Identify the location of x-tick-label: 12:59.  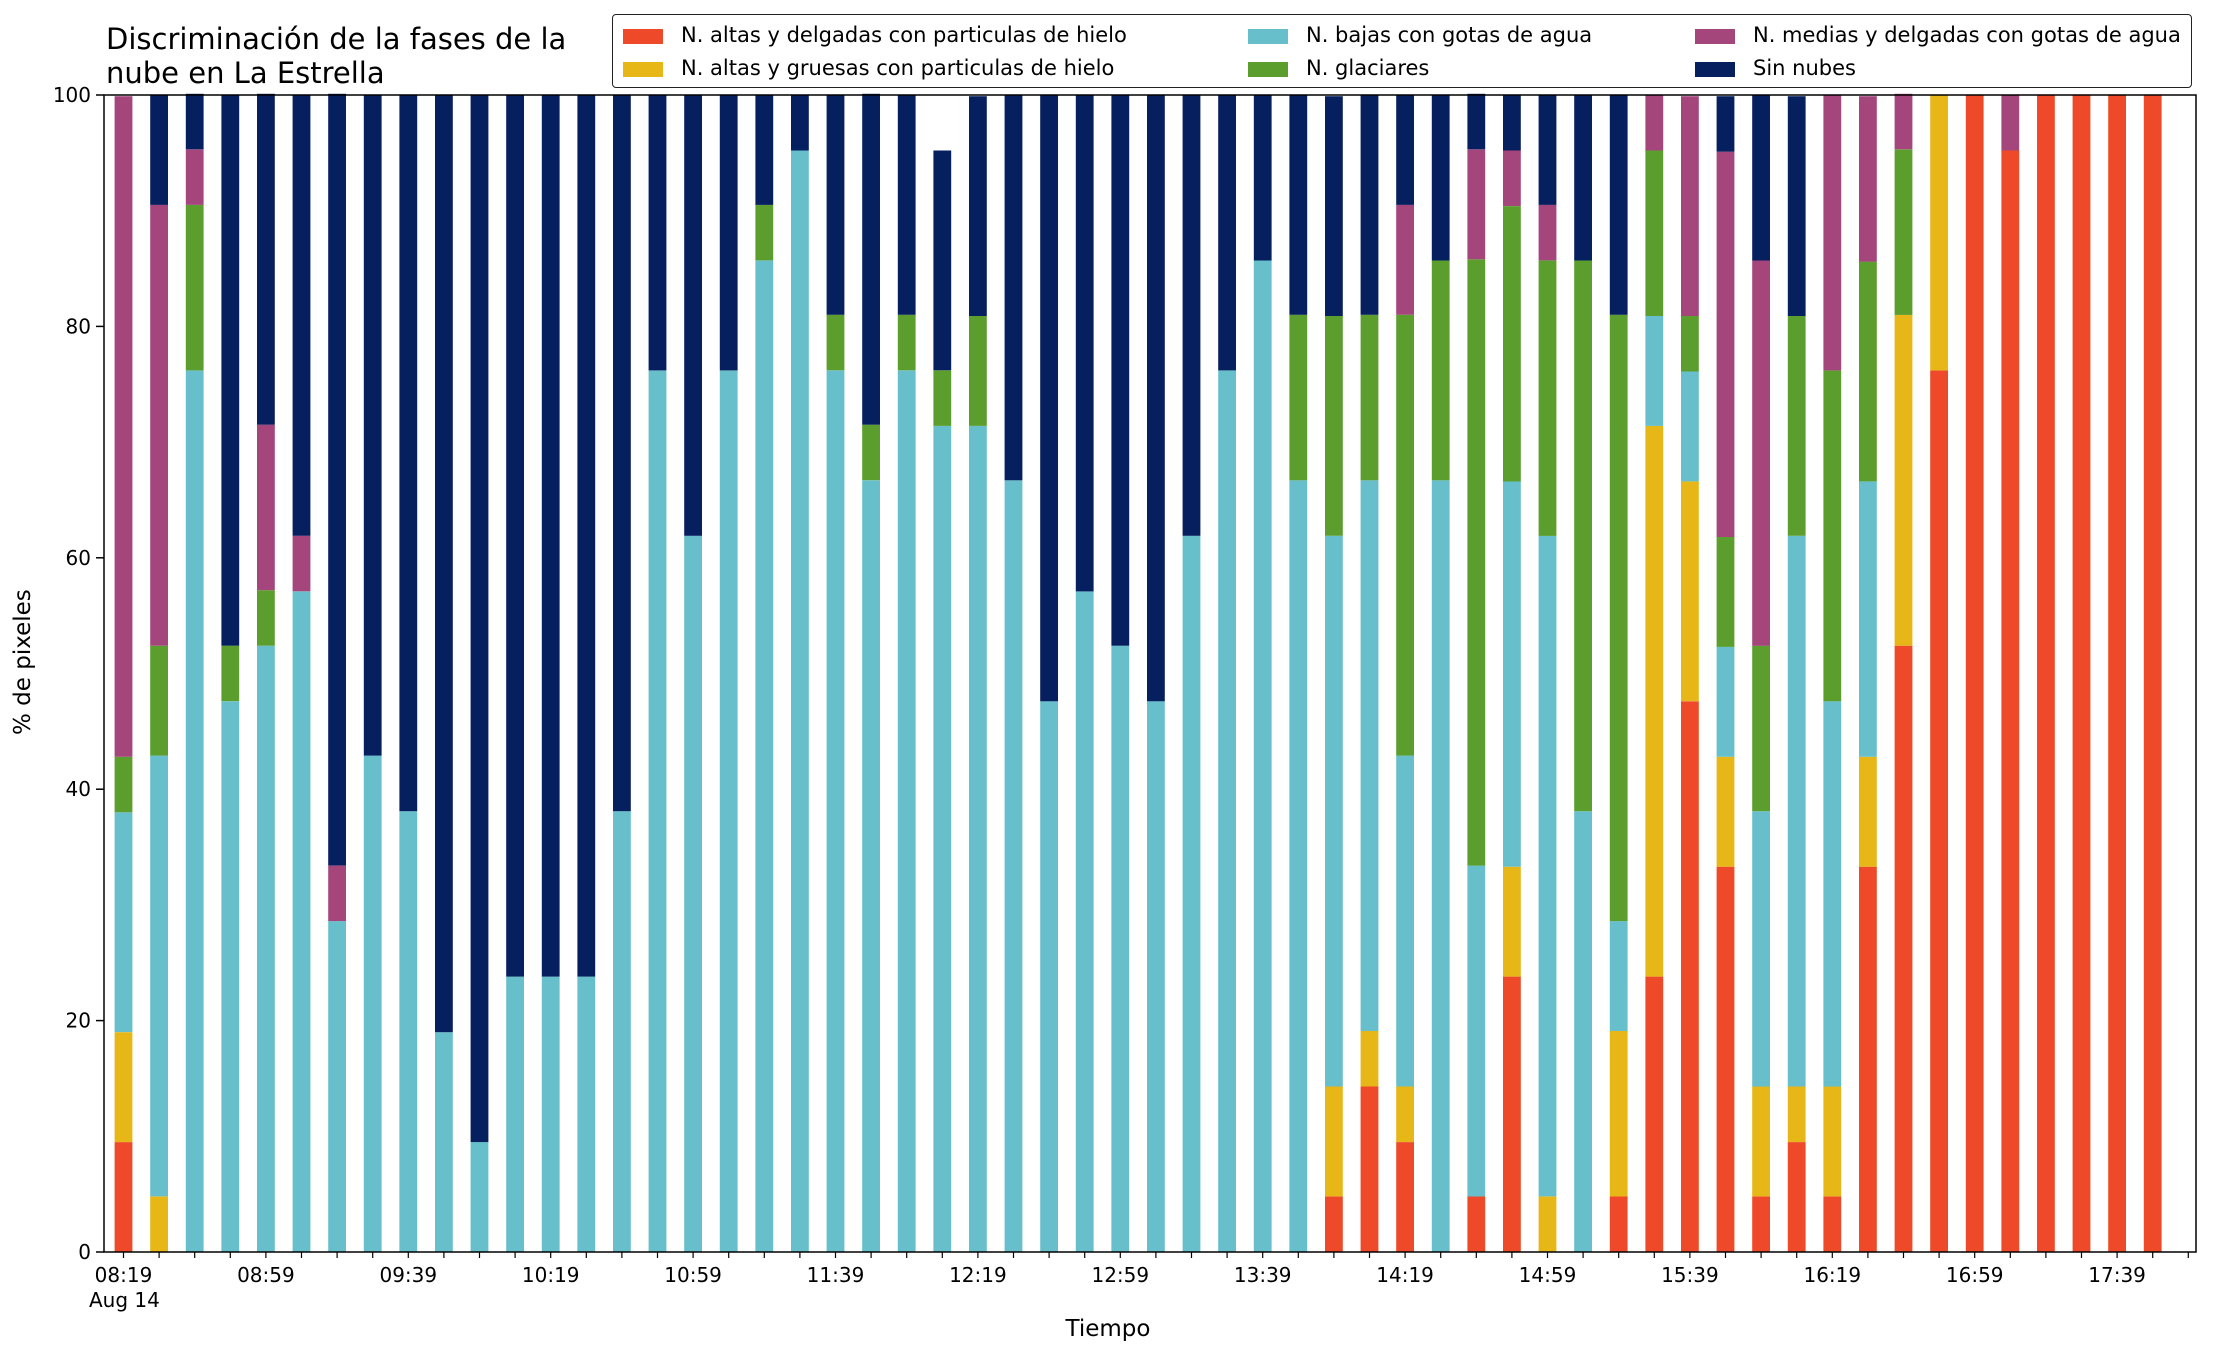
(1120, 1275).